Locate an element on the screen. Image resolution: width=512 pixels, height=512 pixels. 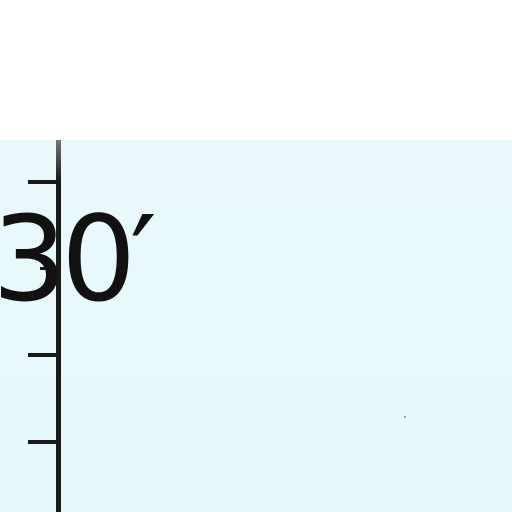
graticule-tick-minor is located at coordinates (49, 268).